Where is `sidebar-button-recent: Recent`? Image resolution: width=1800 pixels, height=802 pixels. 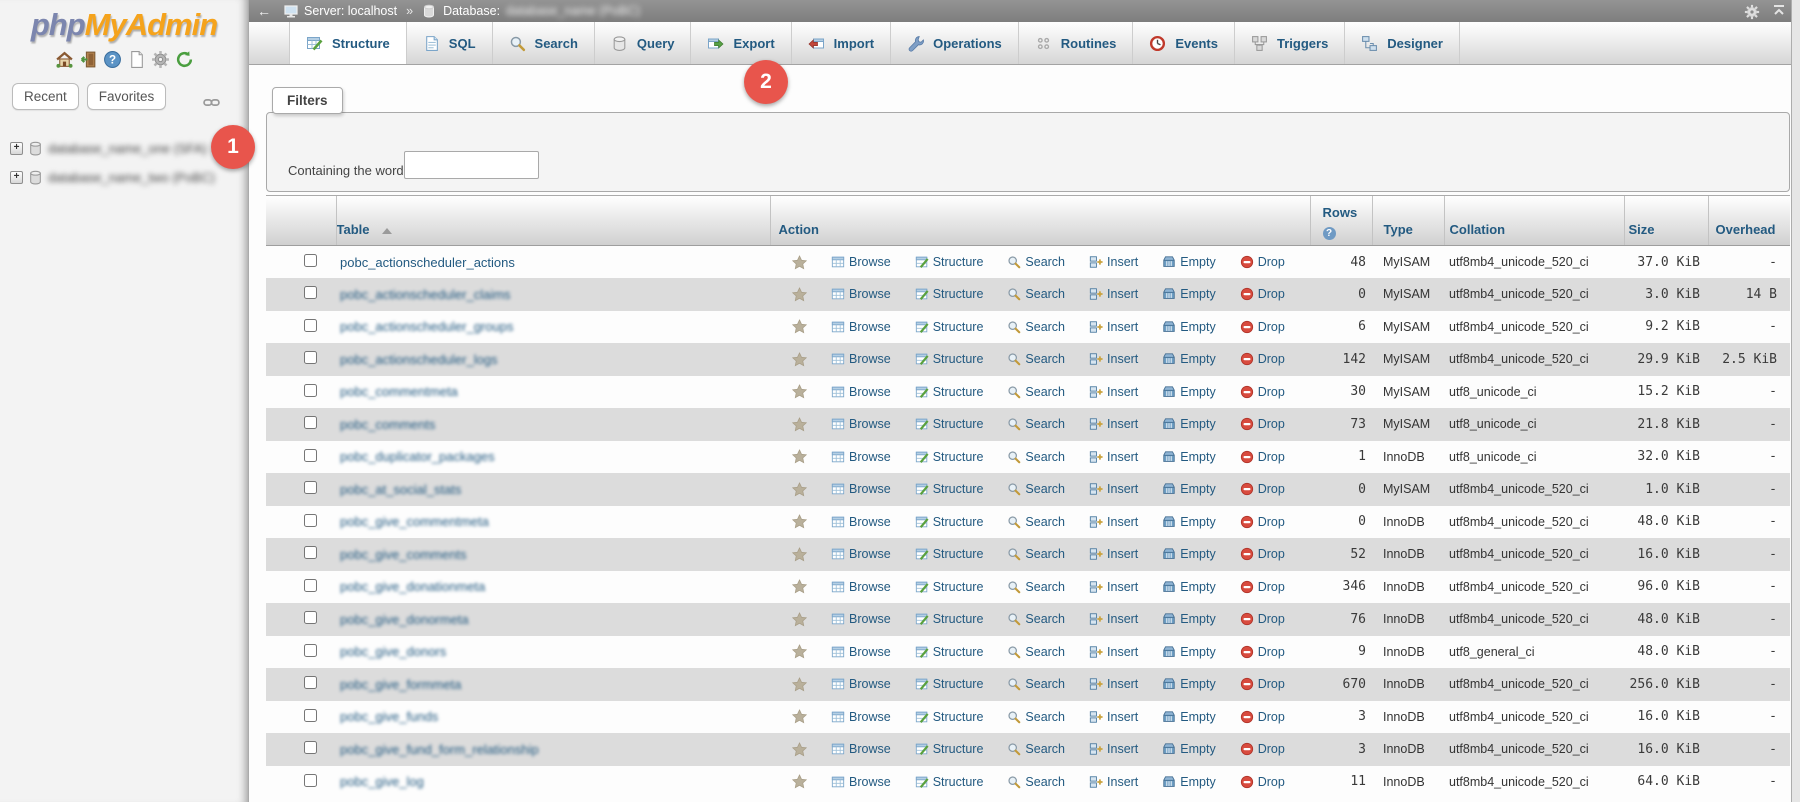
sidebar-button-recent: Recent is located at coordinates (45, 96).